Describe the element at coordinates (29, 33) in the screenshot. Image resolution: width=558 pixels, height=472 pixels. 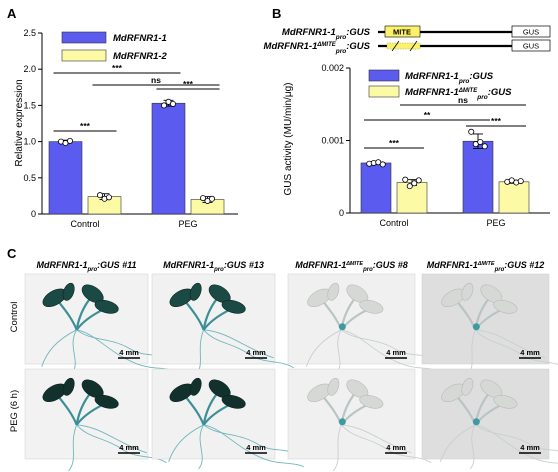
I see `chart-a-ytick-label: 2.5` at that location.